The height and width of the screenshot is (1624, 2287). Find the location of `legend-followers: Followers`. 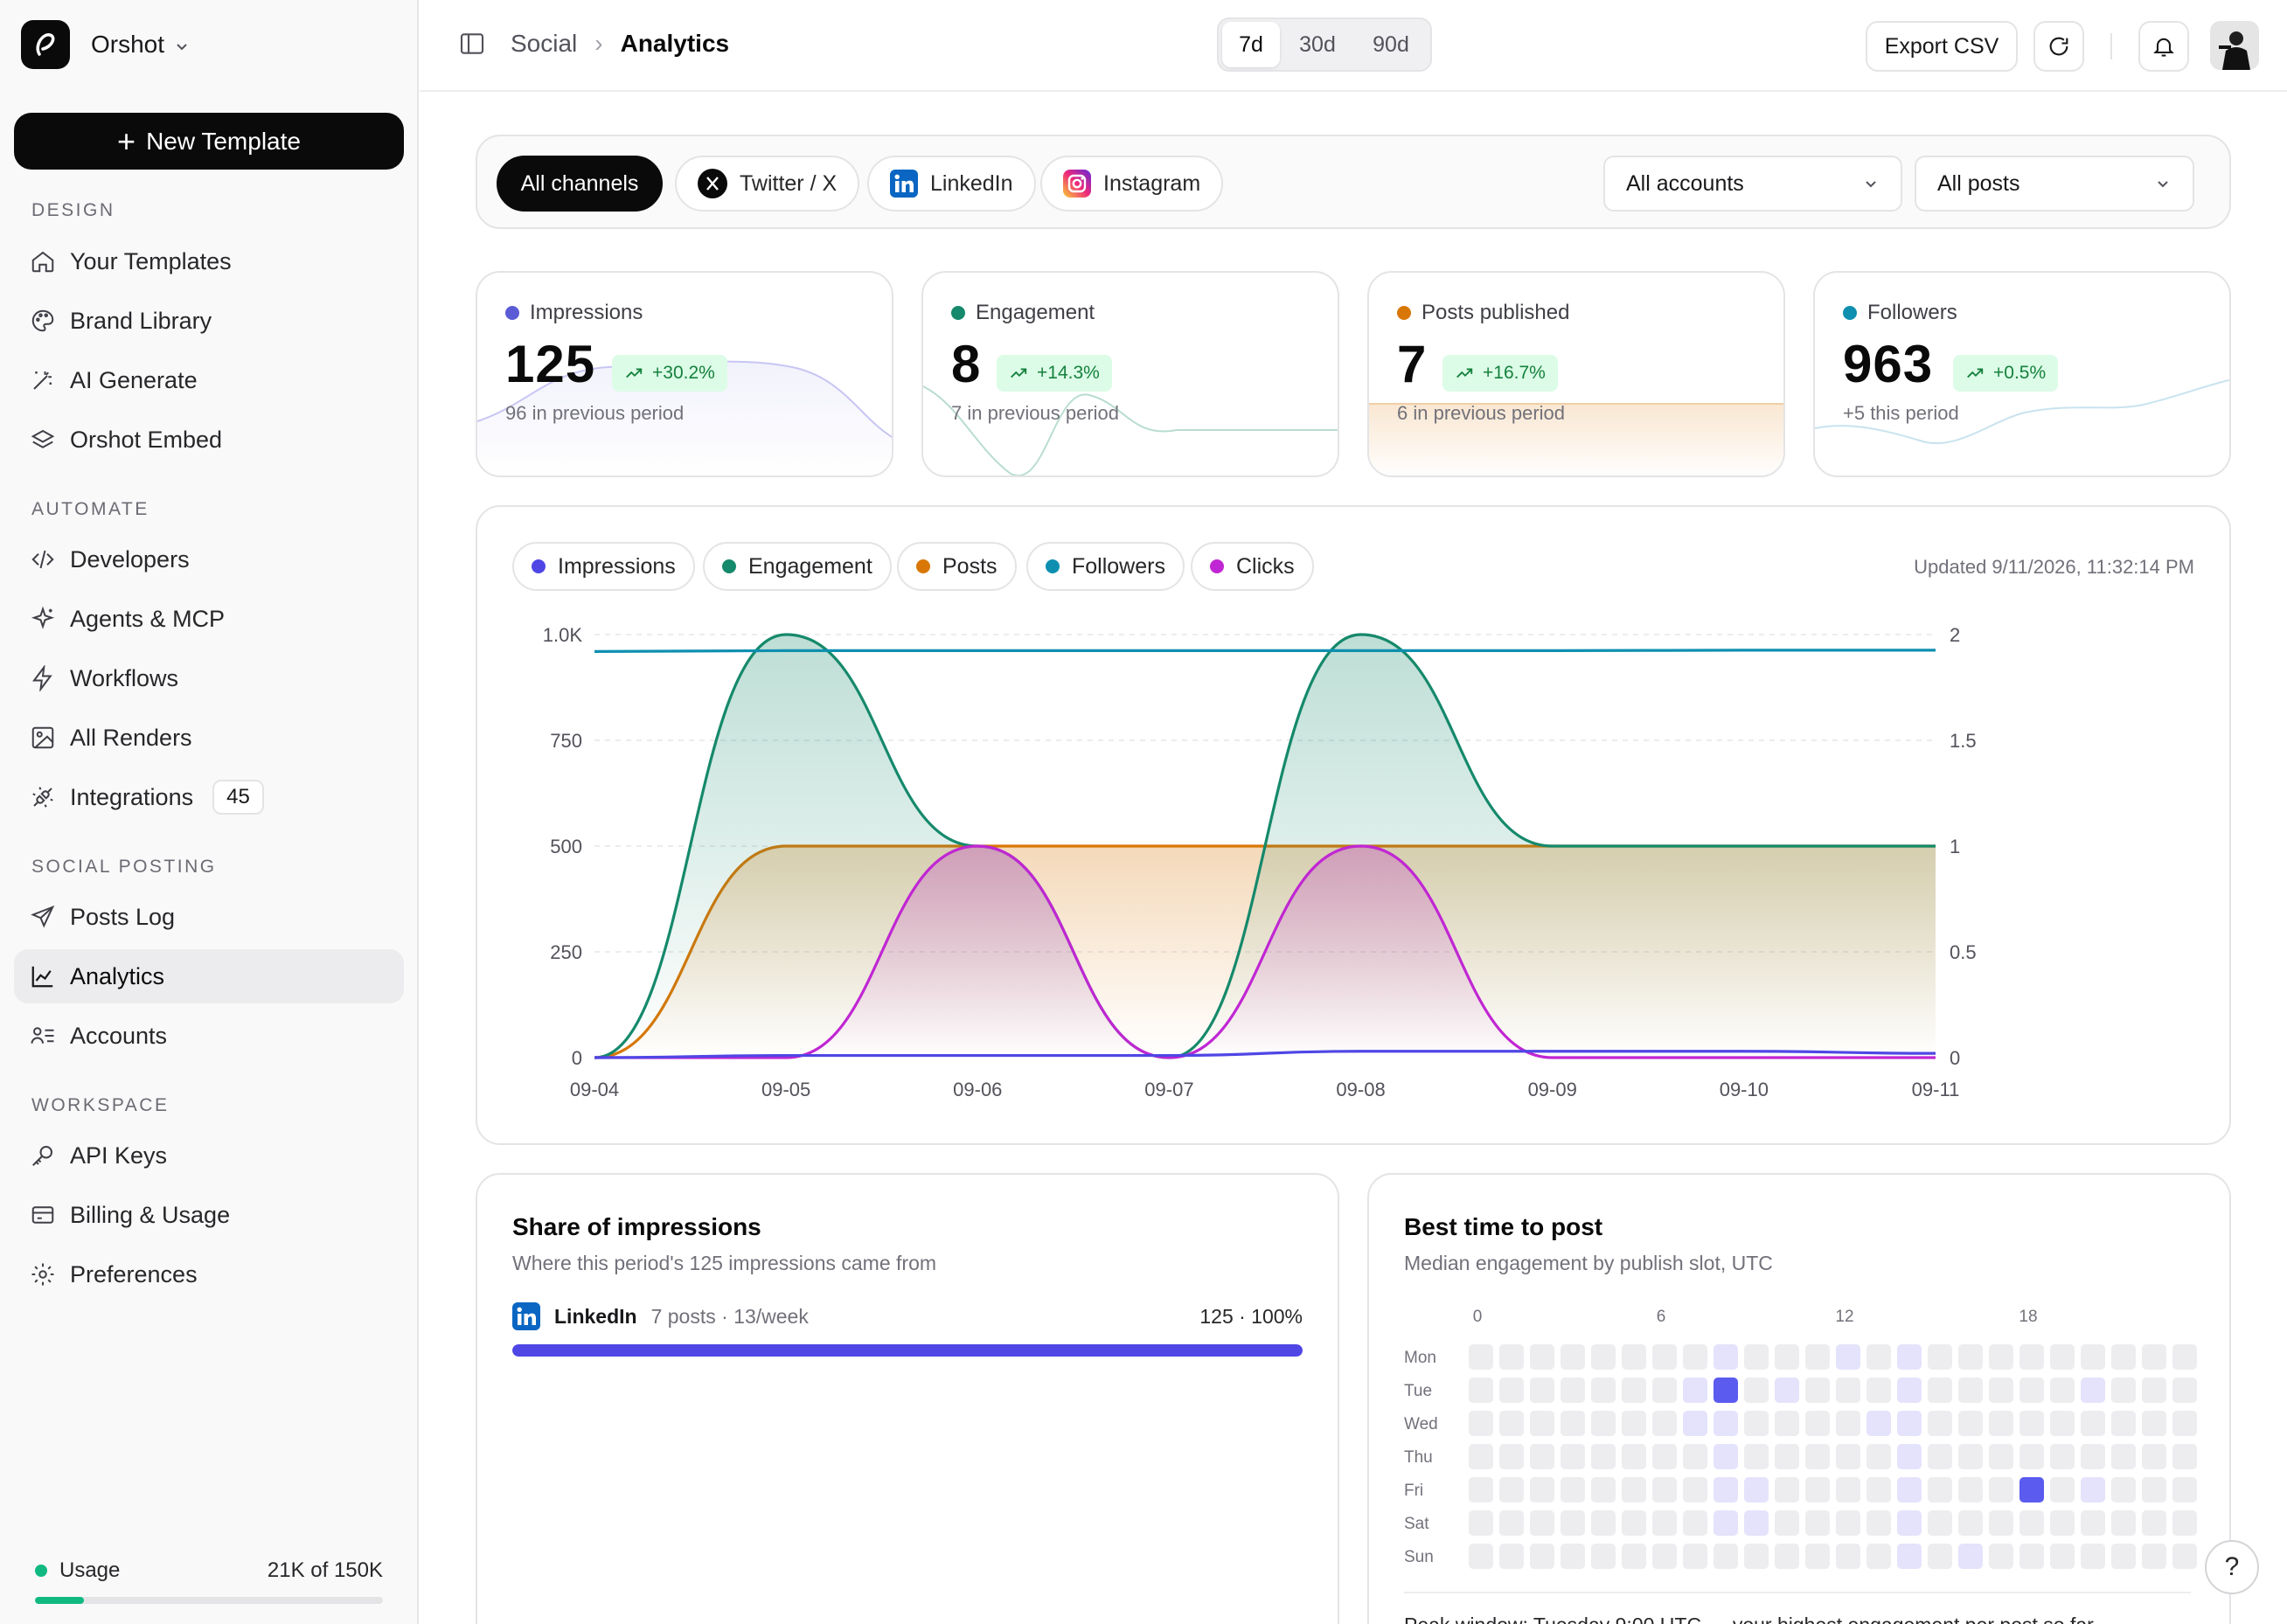

legend-followers: Followers is located at coordinates (1105, 566).